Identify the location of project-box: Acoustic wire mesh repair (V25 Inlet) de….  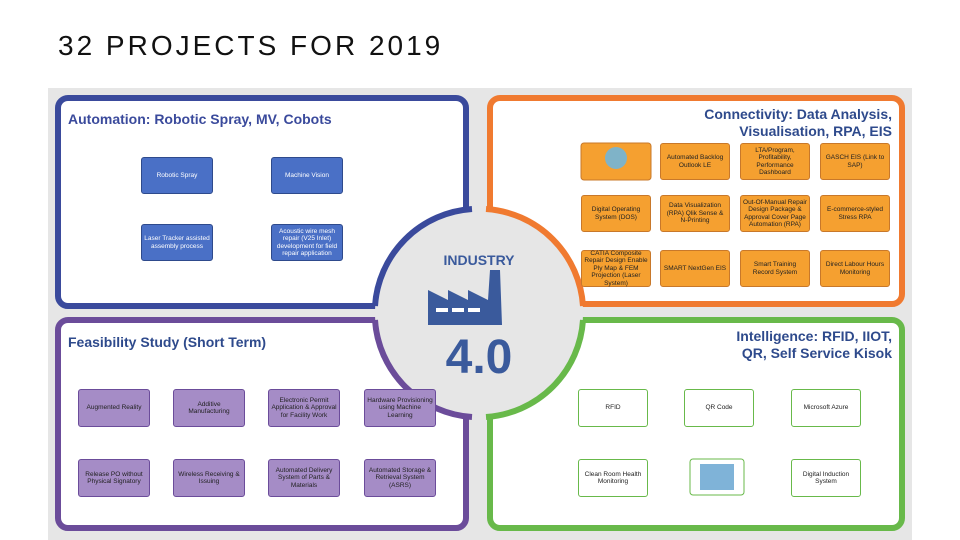
(307, 242).